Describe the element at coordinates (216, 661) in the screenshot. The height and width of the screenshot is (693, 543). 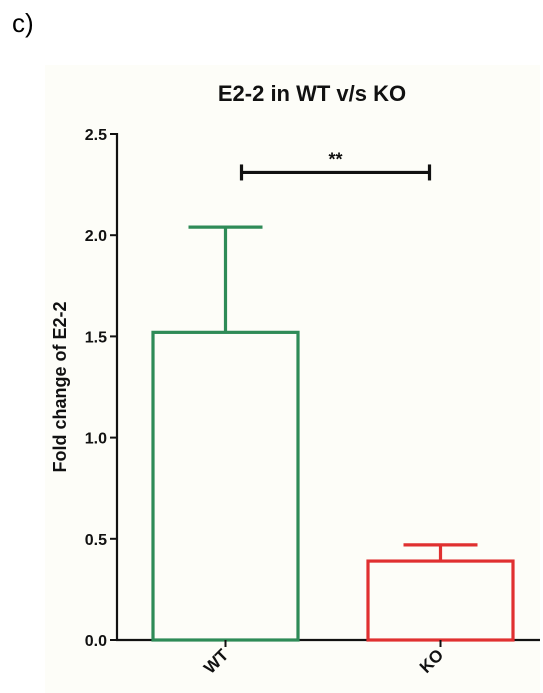
I see `x-tick-label-wt: WT` at that location.